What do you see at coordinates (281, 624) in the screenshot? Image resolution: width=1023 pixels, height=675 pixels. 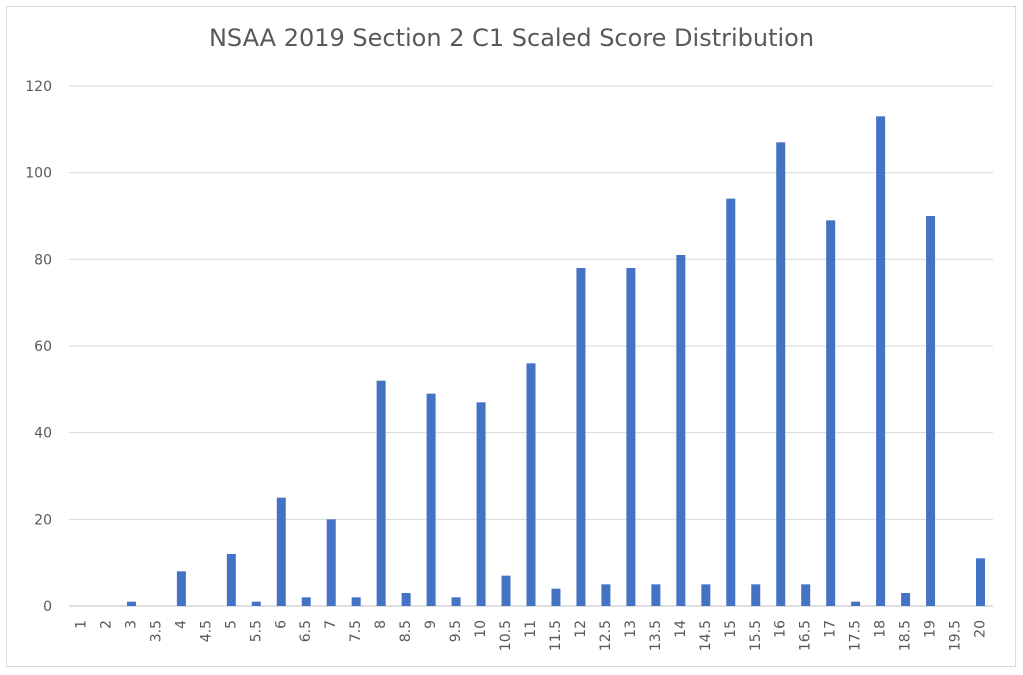 I see `x-tick-label: 6` at bounding box center [281, 624].